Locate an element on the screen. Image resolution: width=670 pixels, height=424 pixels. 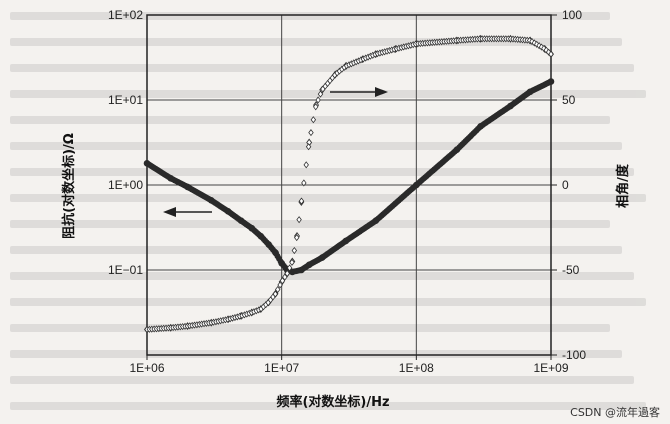
left-axis-arrowhead is located at coordinates (169, 212).